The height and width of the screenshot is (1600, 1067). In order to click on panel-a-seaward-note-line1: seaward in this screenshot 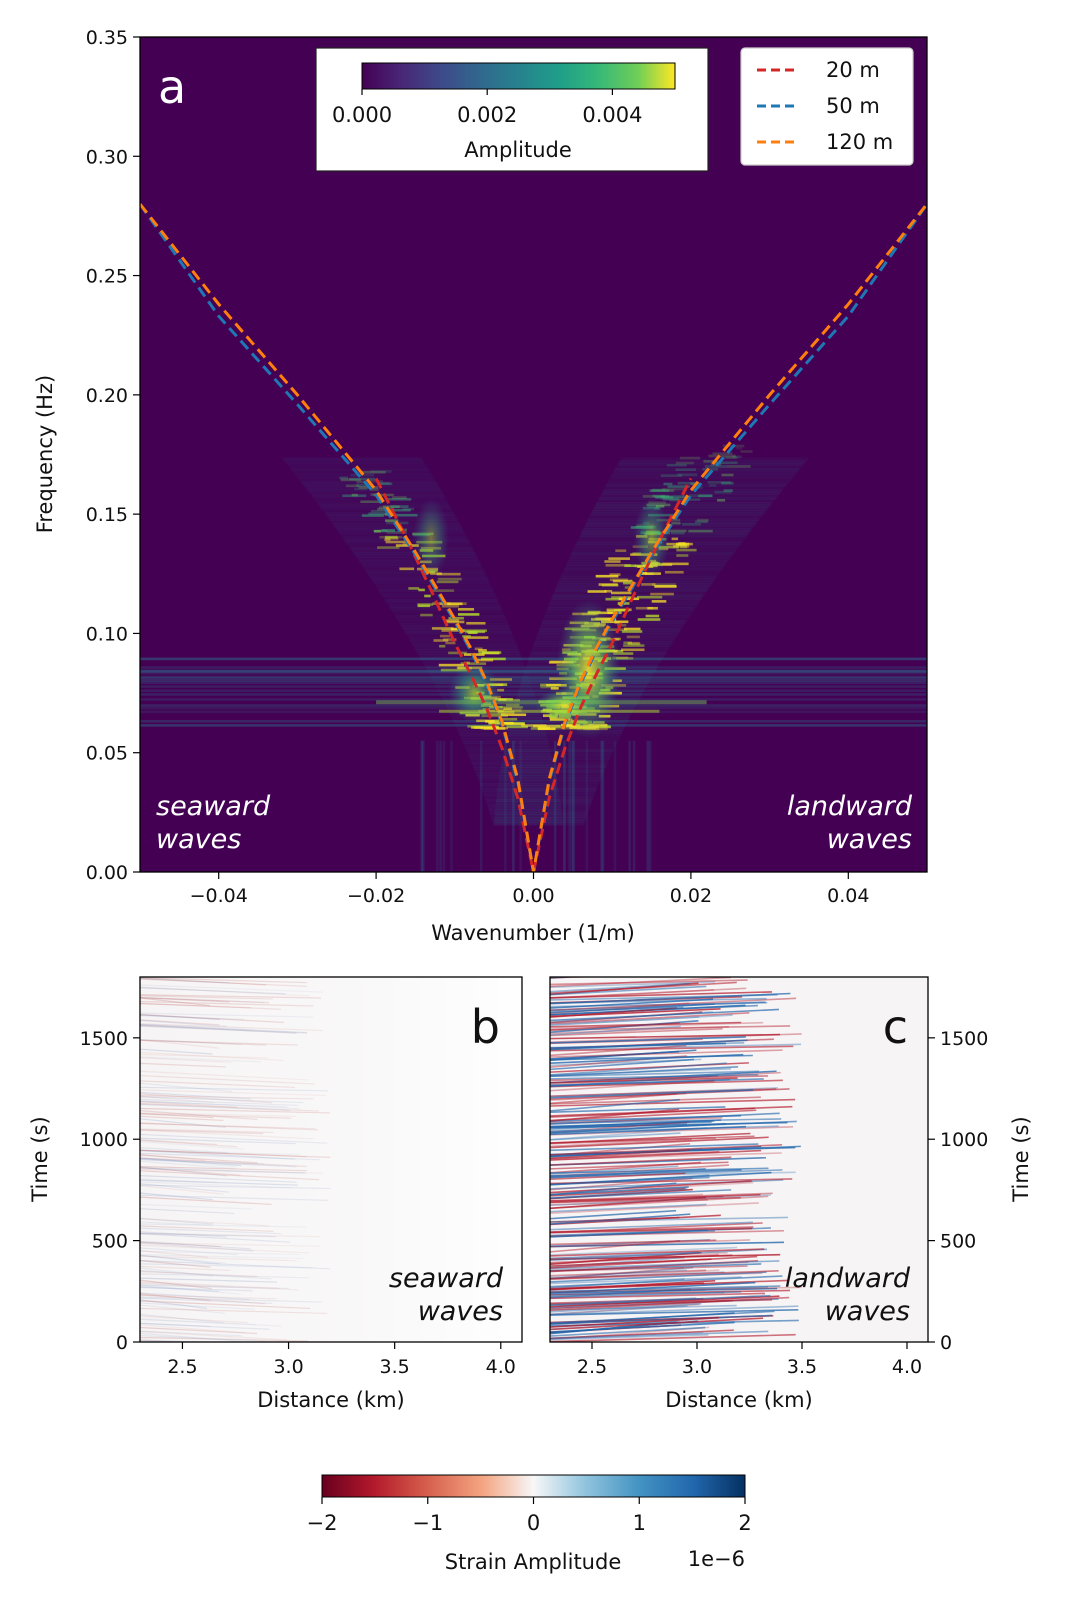, I will do `click(213, 806)`.